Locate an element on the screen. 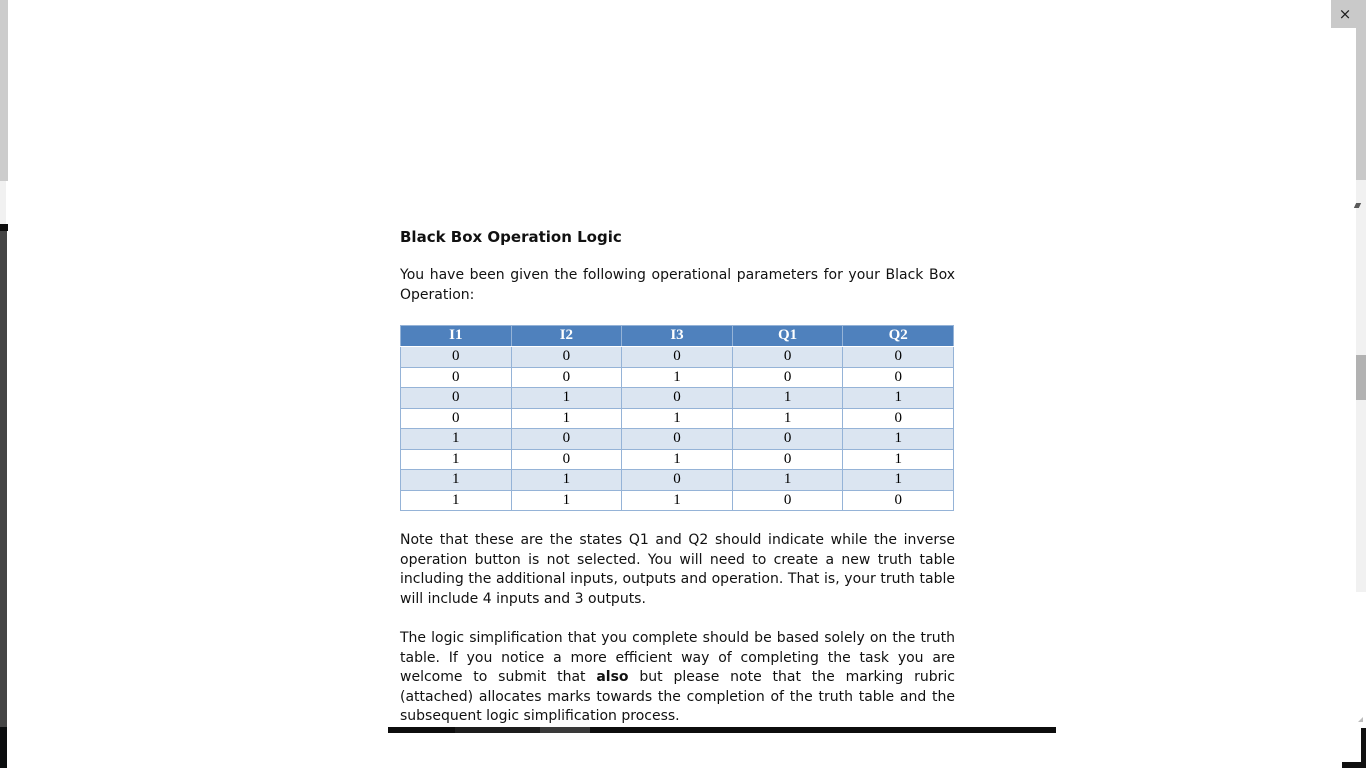 The image size is (1366, 768). document-title: Black Box Operation Logic is located at coordinates (511, 237).